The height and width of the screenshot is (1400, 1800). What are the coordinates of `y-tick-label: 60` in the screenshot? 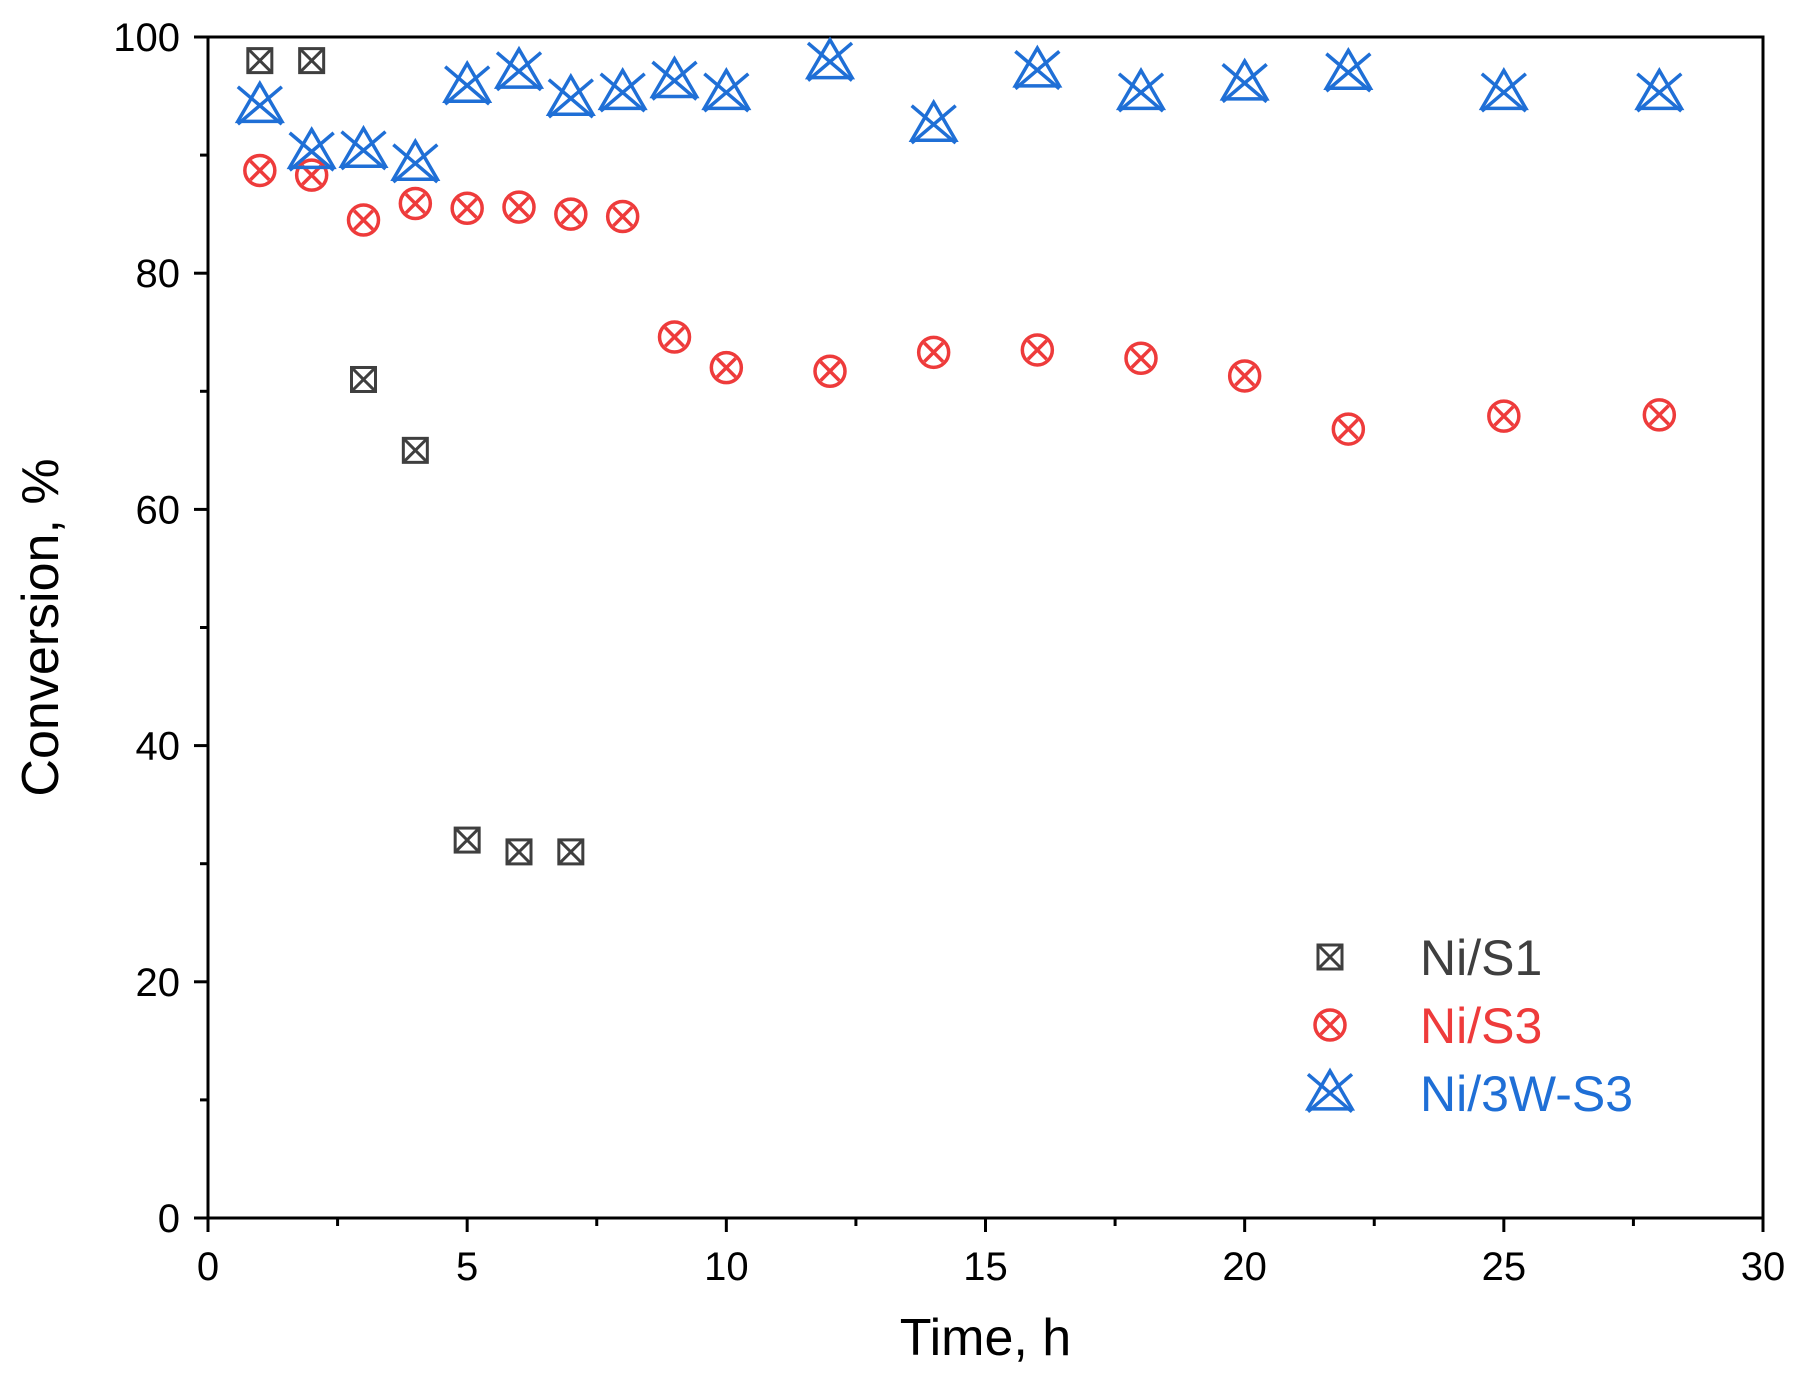 It's located at (158, 510).